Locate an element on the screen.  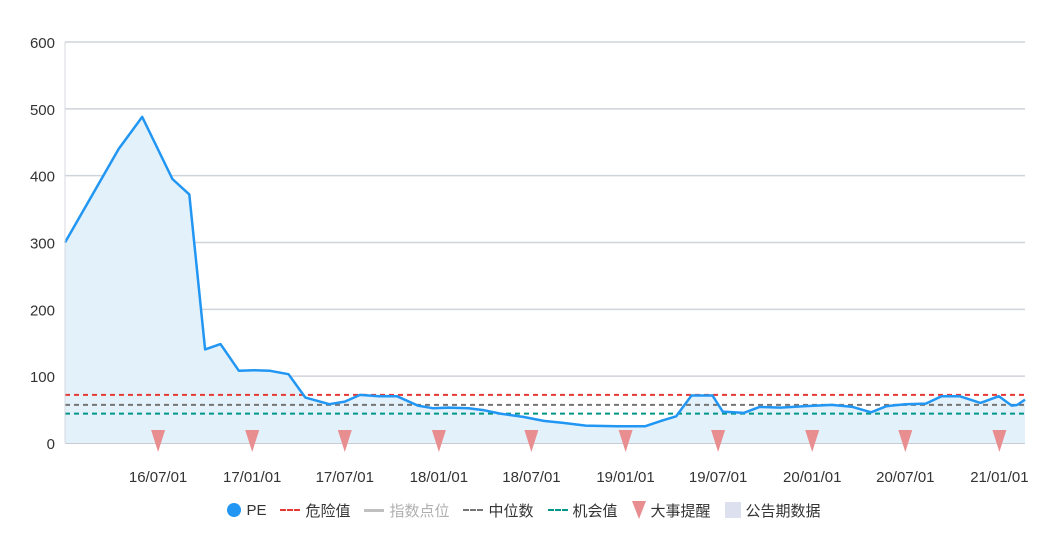
legend-item: 机会值 is located at coordinates (582, 510).